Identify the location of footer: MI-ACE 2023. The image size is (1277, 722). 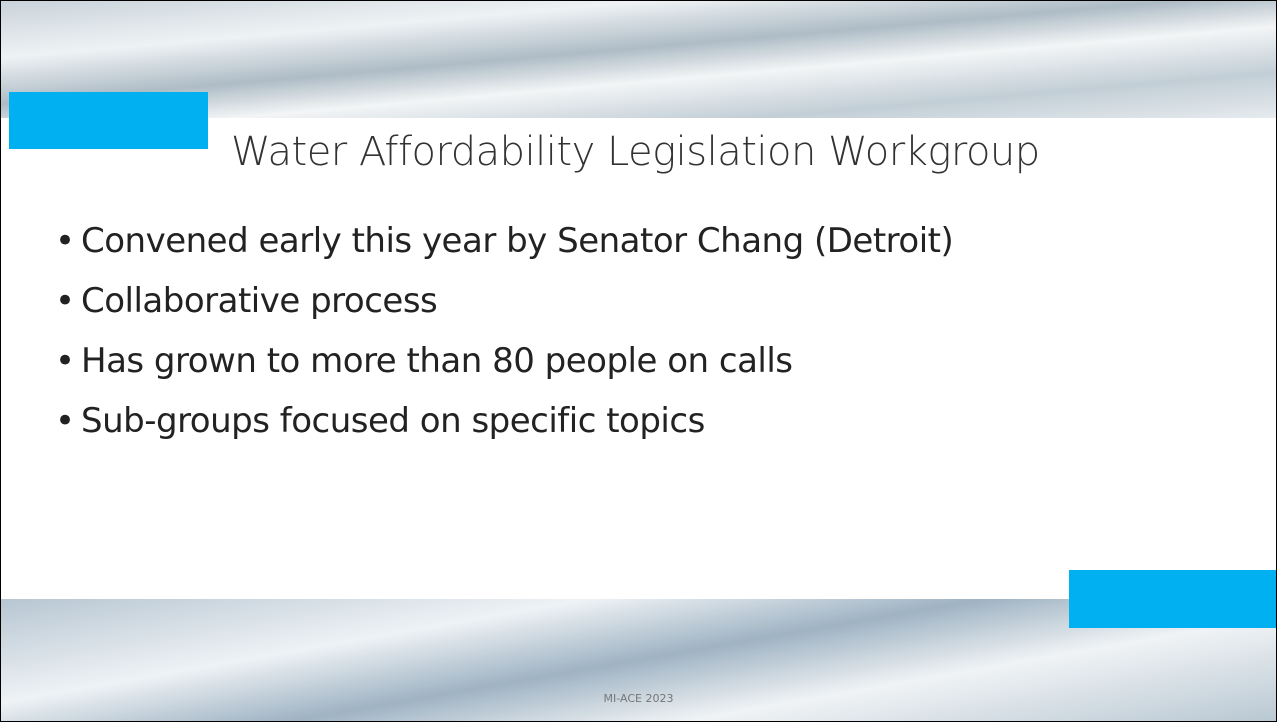
(638, 698).